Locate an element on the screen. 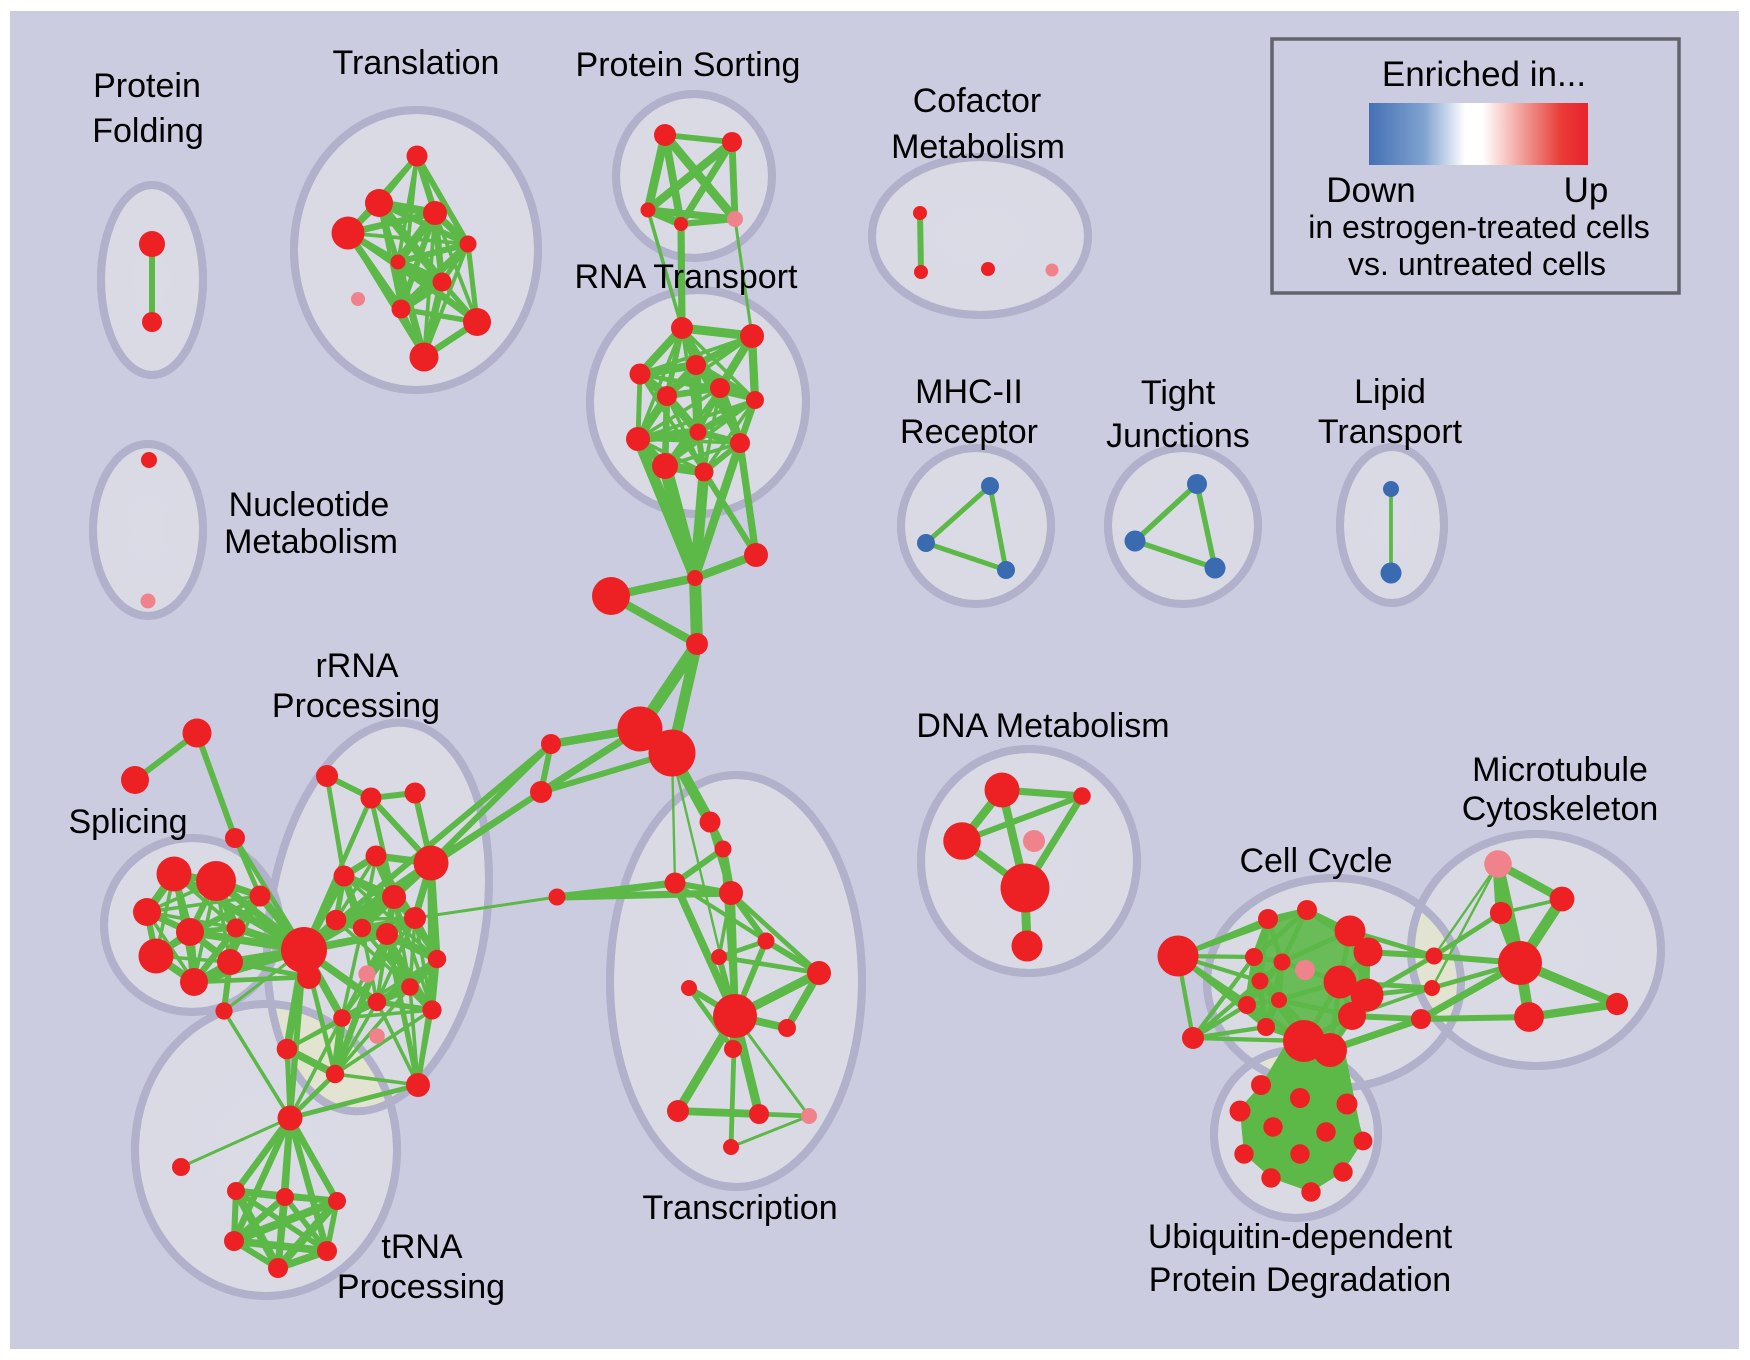  svg-text: DNA Metabolism is located at coordinates (1042, 726).